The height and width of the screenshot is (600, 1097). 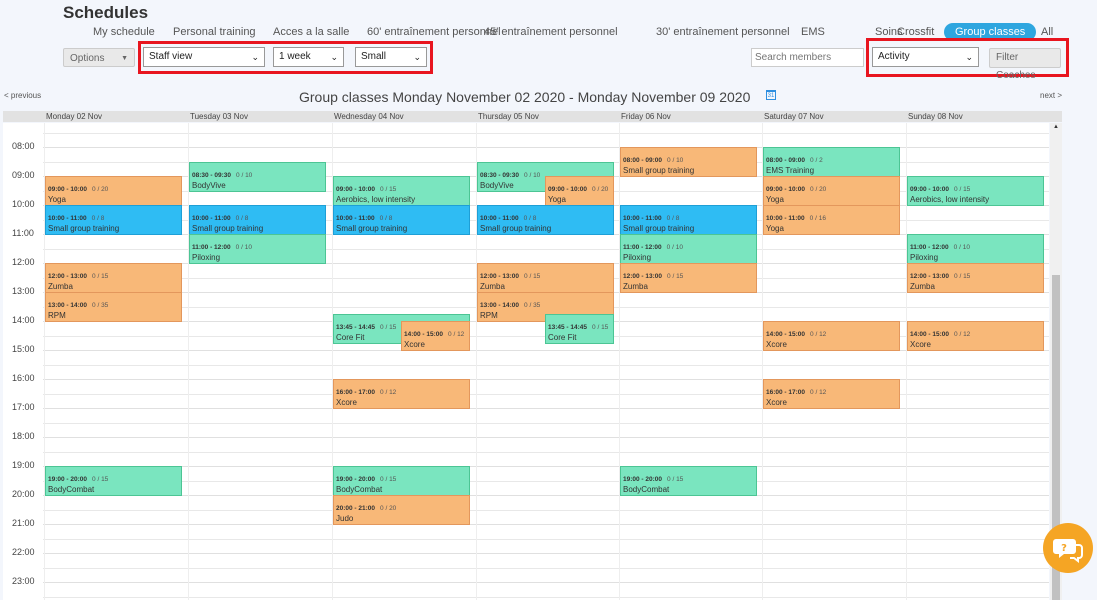 What do you see at coordinates (925, 57) in the screenshot?
I see `activity-select: Activity ⌄` at bounding box center [925, 57].